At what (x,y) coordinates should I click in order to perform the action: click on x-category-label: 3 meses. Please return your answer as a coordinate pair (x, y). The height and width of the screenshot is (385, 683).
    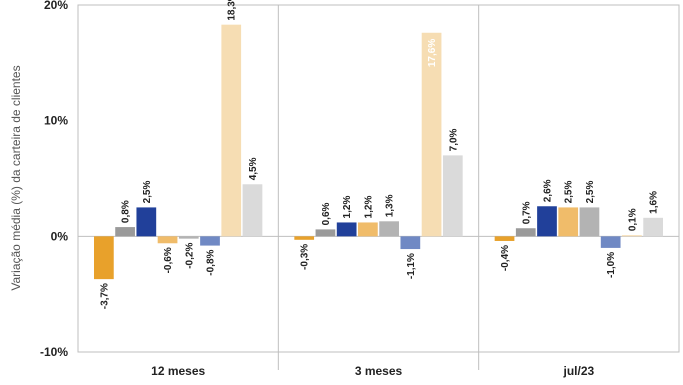
    Looking at the image, I should click on (379, 371).